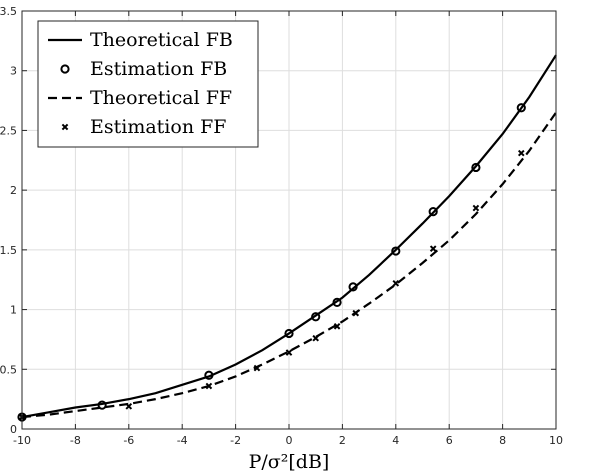 The width and height of the screenshot is (598, 473). Describe the element at coordinates (75, 440) in the screenshot. I see `x-tick-label: -8` at that location.